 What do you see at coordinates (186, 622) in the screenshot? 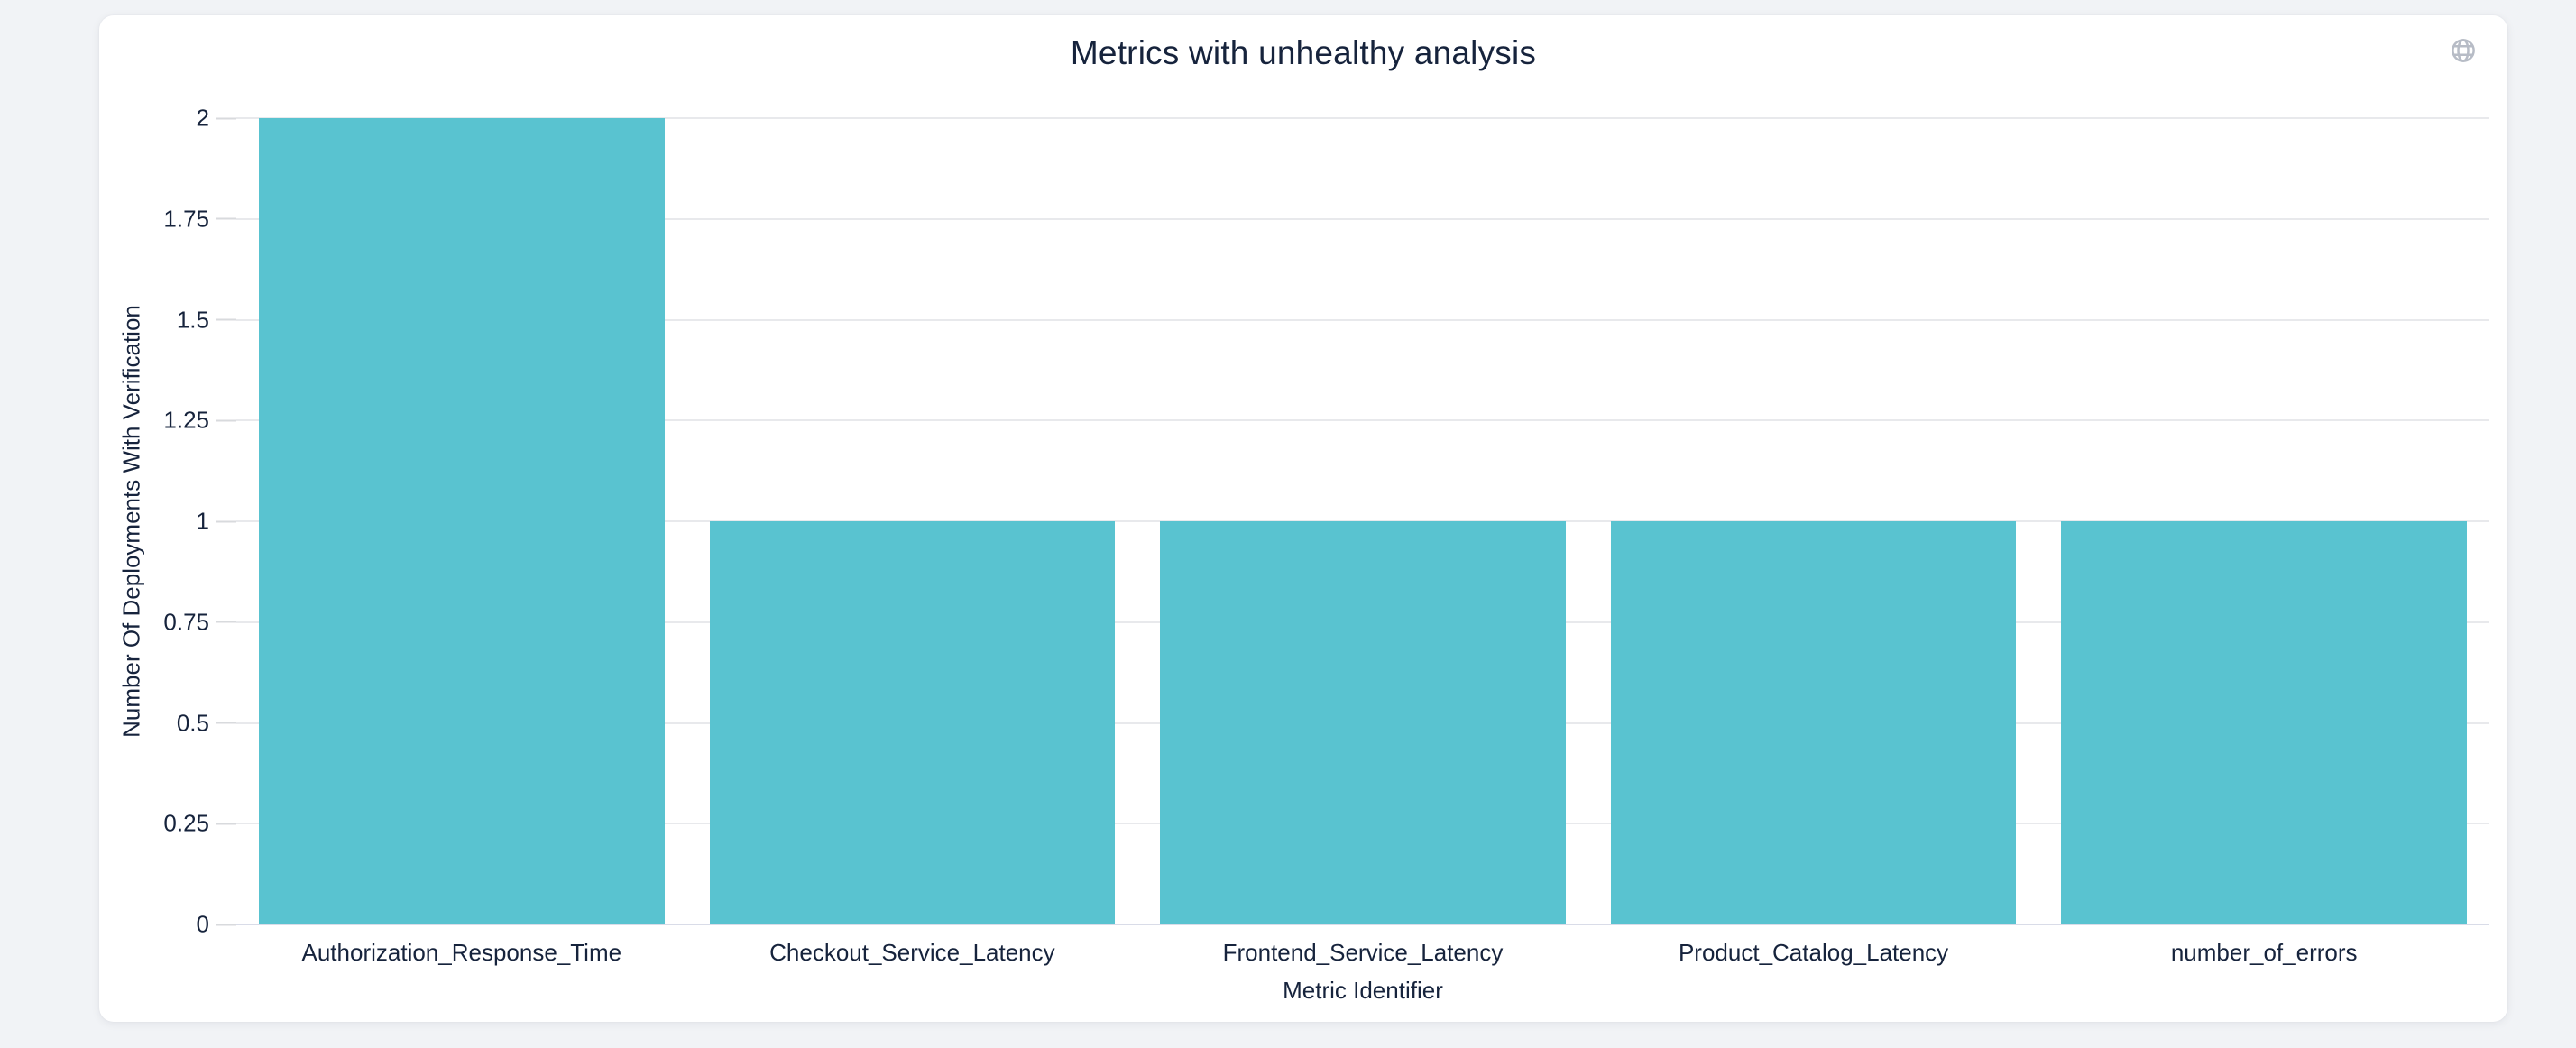
I see `y-tick-label: 0.75` at bounding box center [186, 622].